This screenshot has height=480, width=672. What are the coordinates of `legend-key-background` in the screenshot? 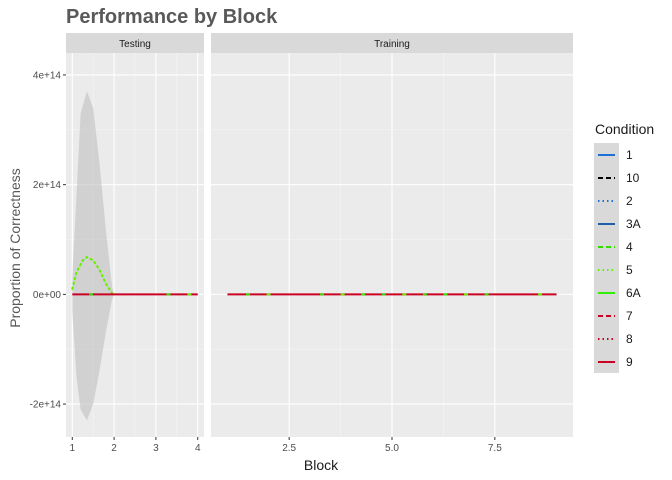 It's located at (606, 258).